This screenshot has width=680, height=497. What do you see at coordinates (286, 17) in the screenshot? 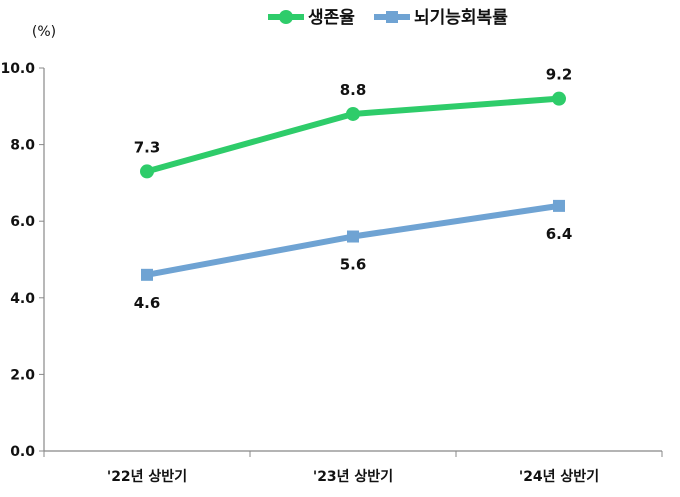
I see `legend-marker-survival` at bounding box center [286, 17].